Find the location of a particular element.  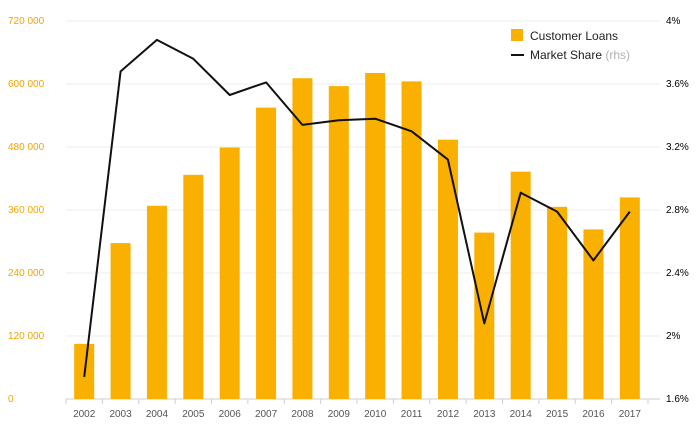

y-right-tick-label: 3.6% is located at coordinates (677, 84).